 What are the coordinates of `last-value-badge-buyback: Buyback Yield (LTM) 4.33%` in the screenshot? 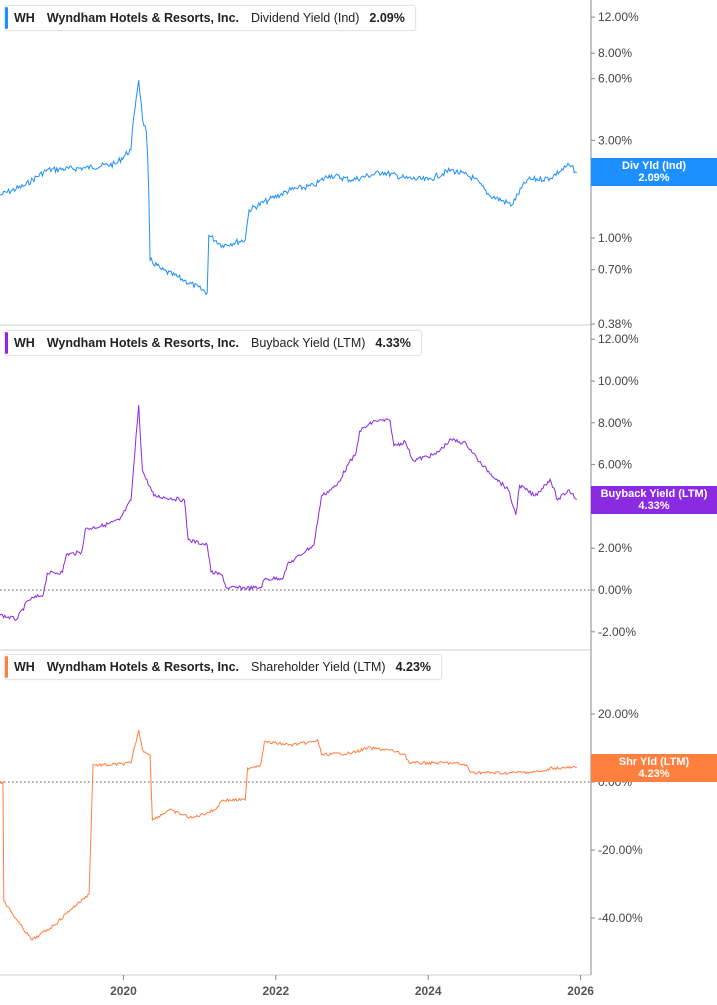 It's located at (654, 499).